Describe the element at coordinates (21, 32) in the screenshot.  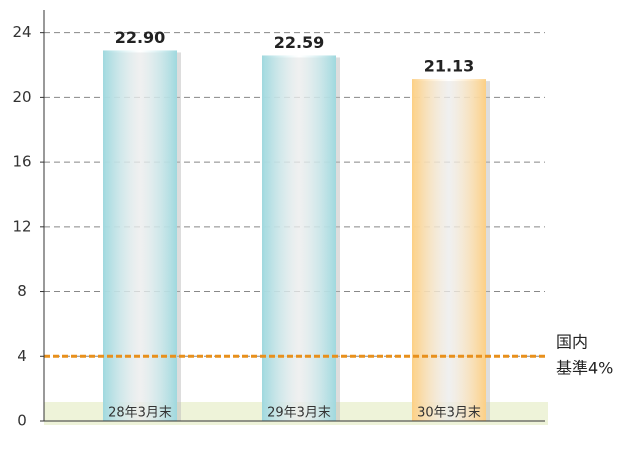
I see `y-tick-label: 24` at that location.